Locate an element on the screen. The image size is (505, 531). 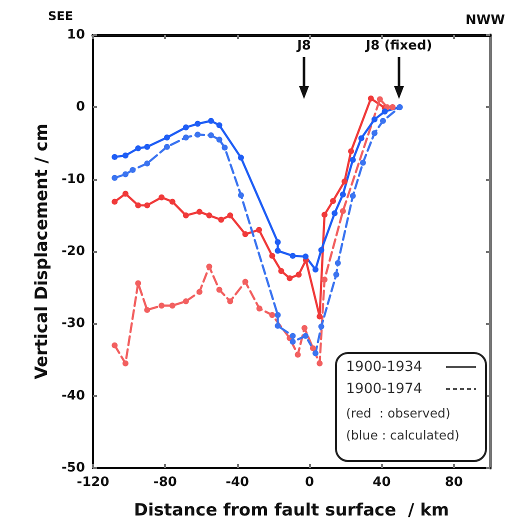
annotation: (blue : calculated) is located at coordinates (403, 435).